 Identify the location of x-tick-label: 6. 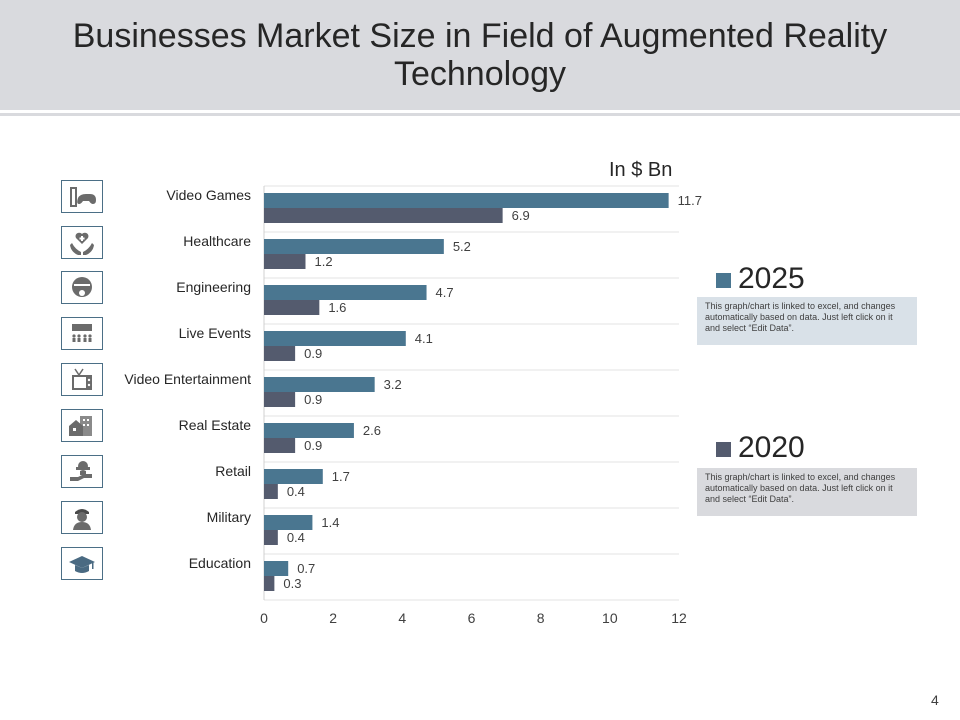
(472, 618).